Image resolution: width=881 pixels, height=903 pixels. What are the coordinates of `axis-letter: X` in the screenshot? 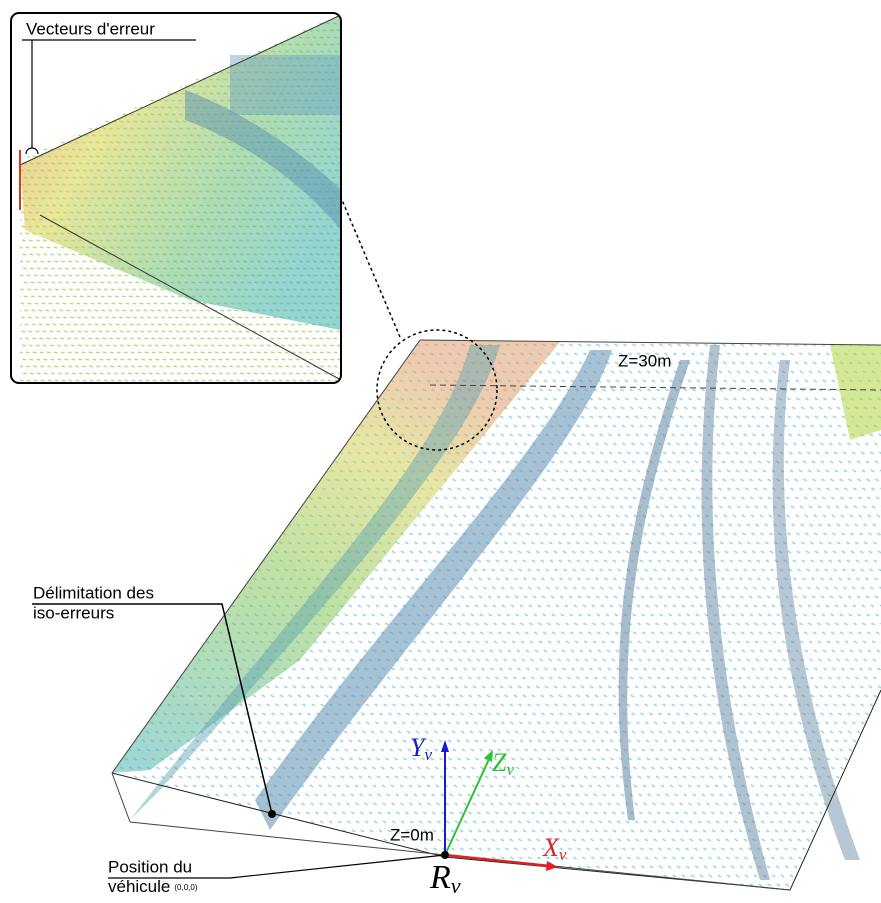 It's located at (551, 847).